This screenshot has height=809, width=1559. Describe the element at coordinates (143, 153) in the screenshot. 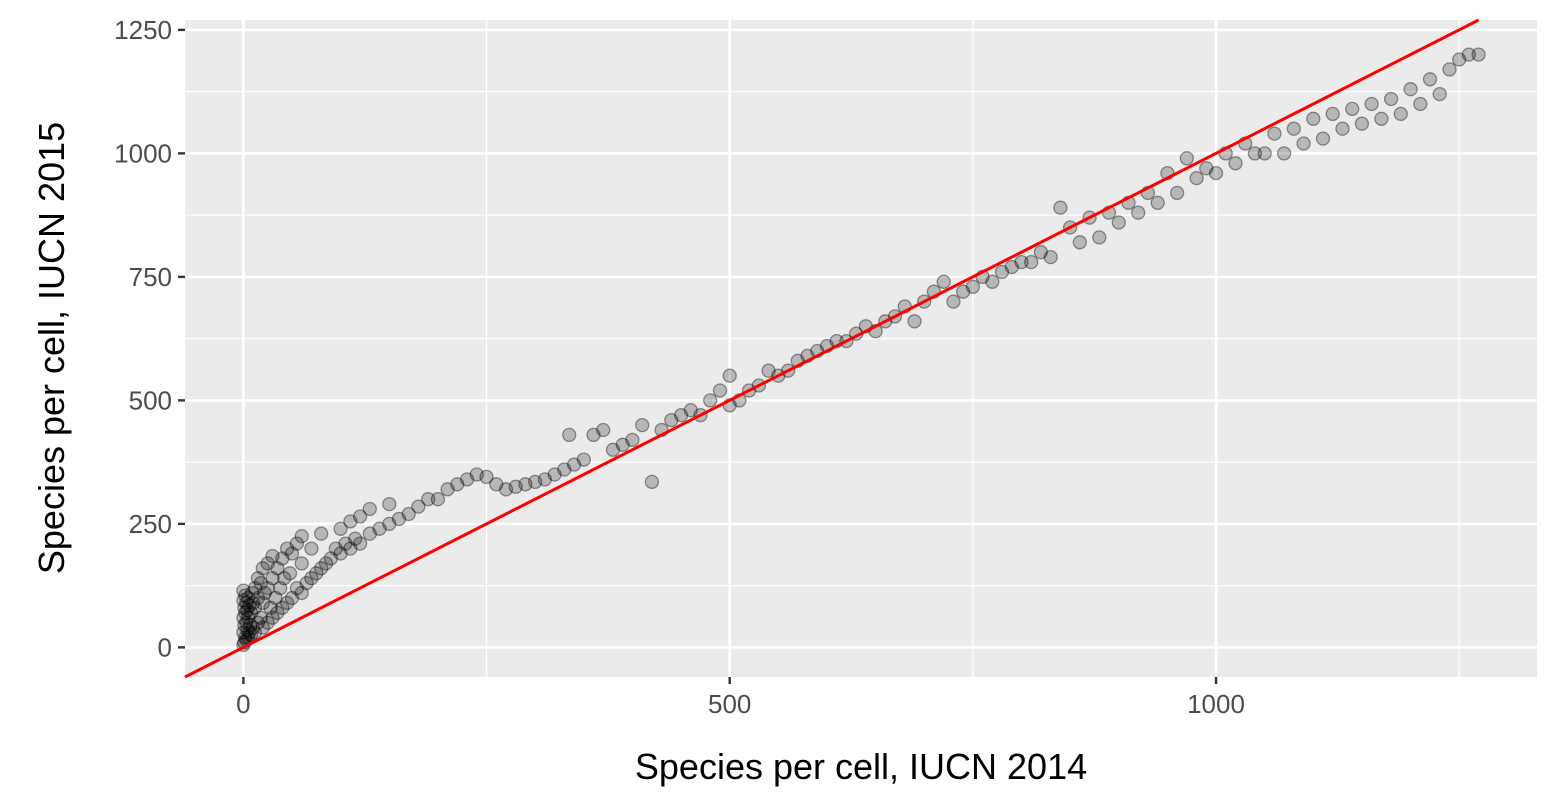

I see `y-tick-label: 1000` at that location.